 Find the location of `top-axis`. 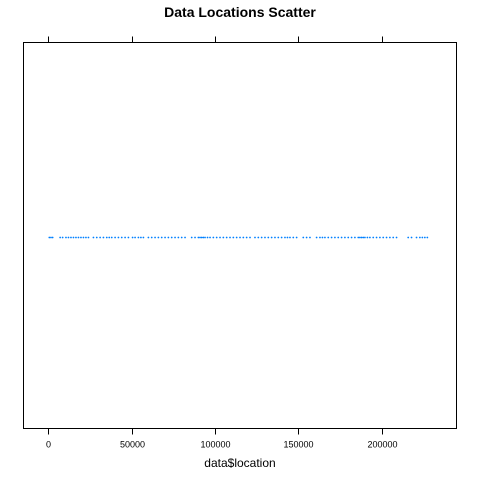

top-axis is located at coordinates (215, 39).